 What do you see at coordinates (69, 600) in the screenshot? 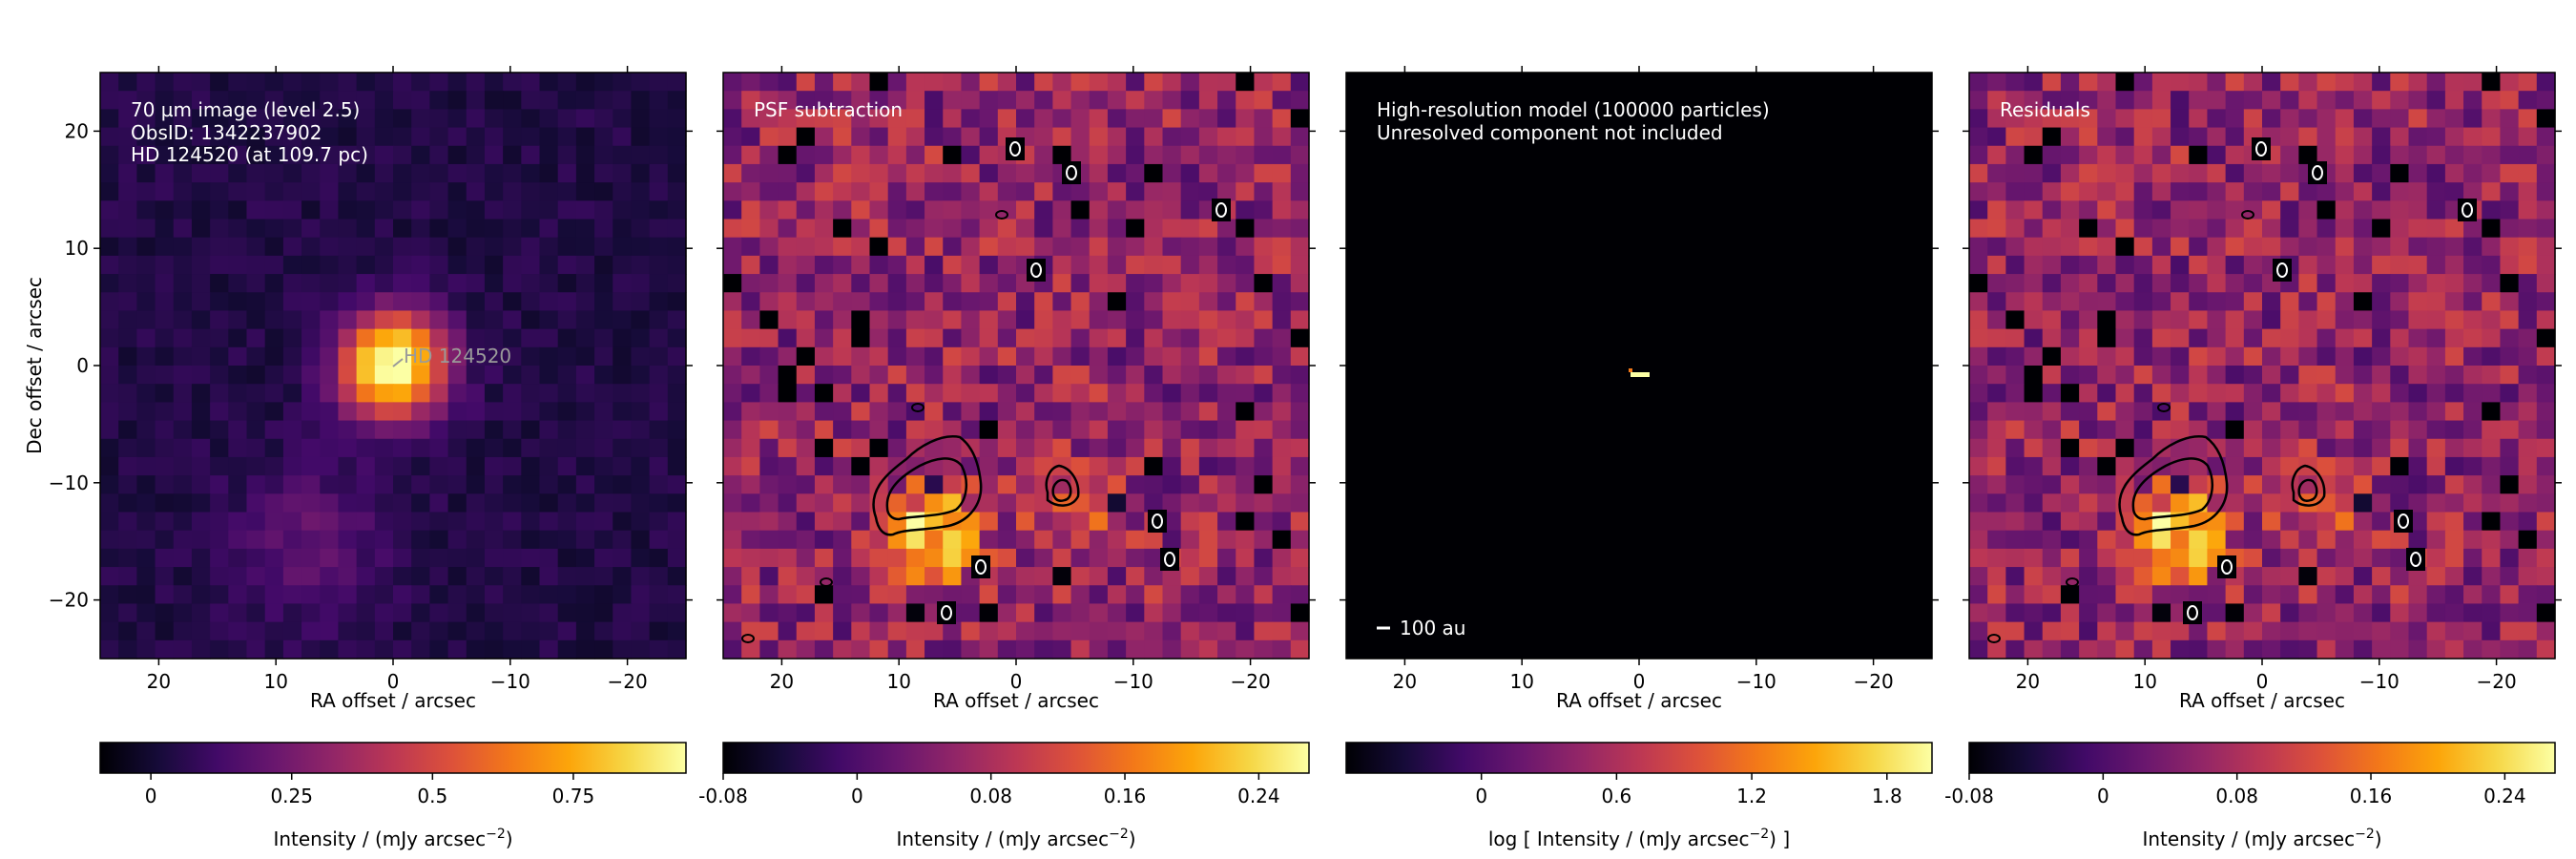
I see `y-tick-label: −20` at bounding box center [69, 600].